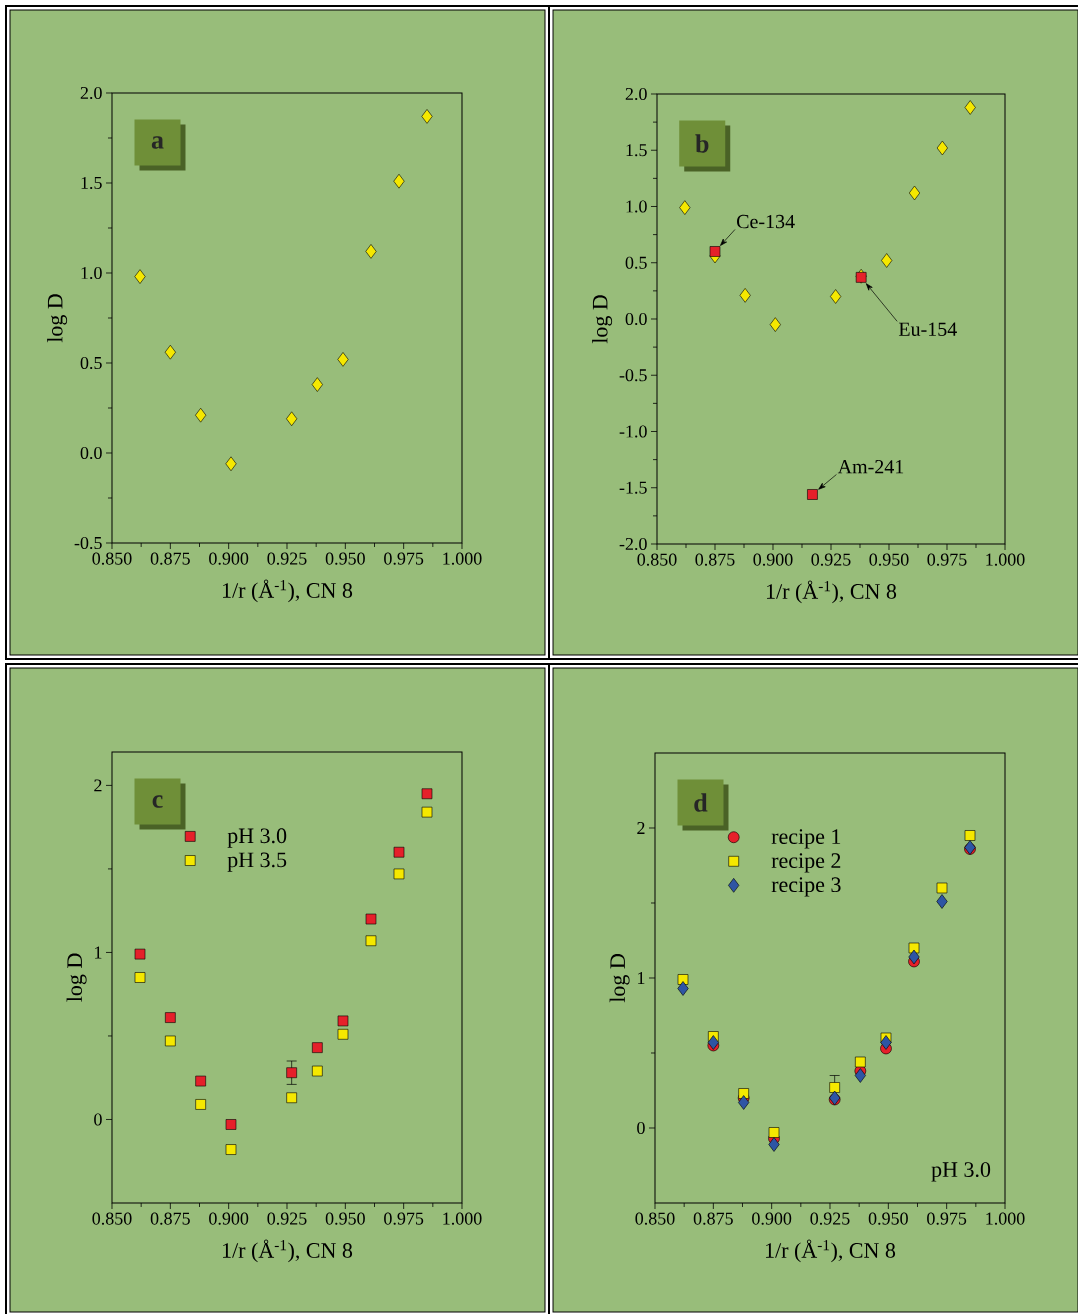 This screenshot has height=1314, width=1078. I want to click on text: a, so click(157, 142).